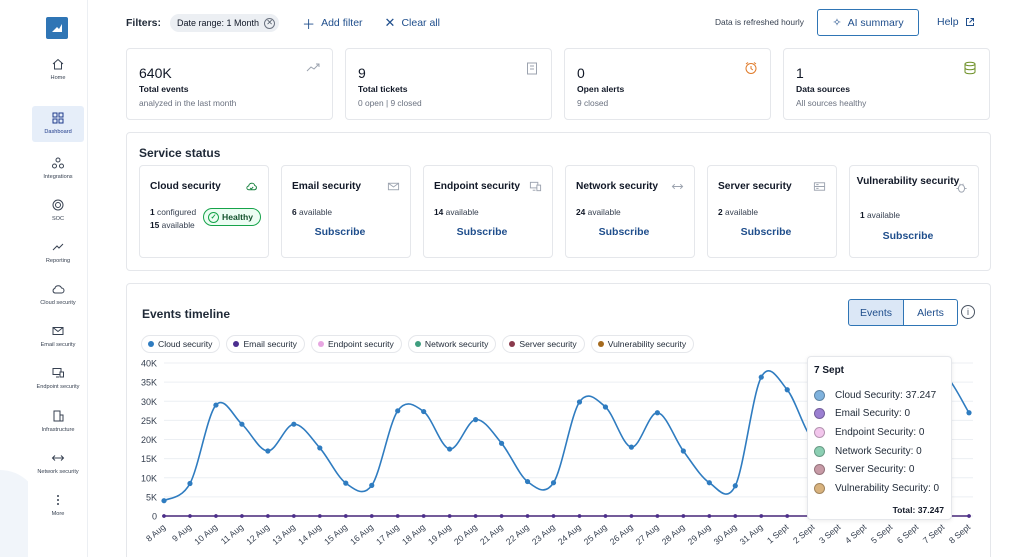 The image size is (1030, 557). Describe the element at coordinates (868, 22) in the screenshot. I see `ai-summary-button: ✧ AI summary` at that location.